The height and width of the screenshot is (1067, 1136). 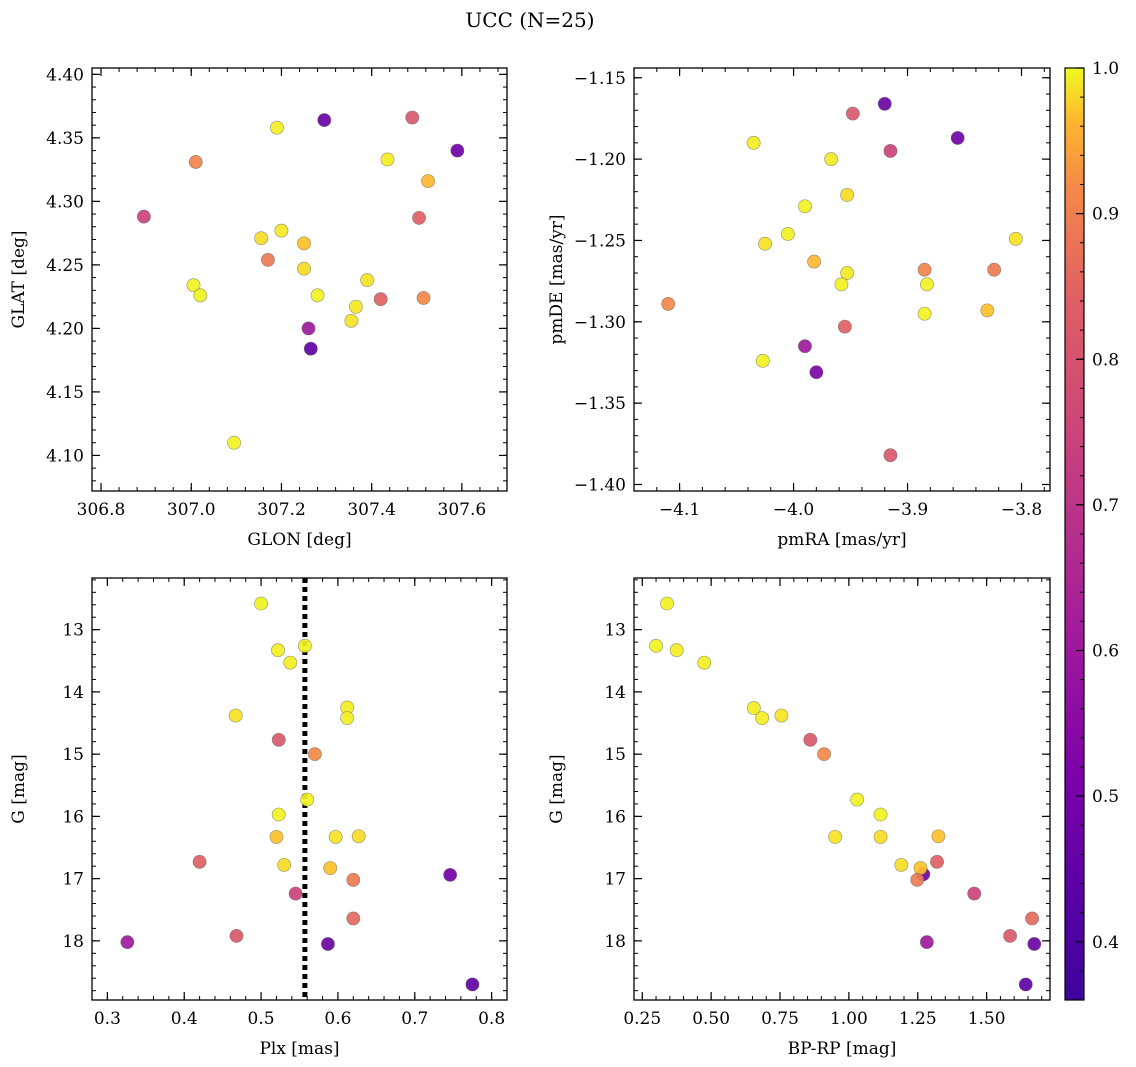 What do you see at coordinates (261, 1019) in the screenshot?
I see `x-tick-label: 0.5` at bounding box center [261, 1019].